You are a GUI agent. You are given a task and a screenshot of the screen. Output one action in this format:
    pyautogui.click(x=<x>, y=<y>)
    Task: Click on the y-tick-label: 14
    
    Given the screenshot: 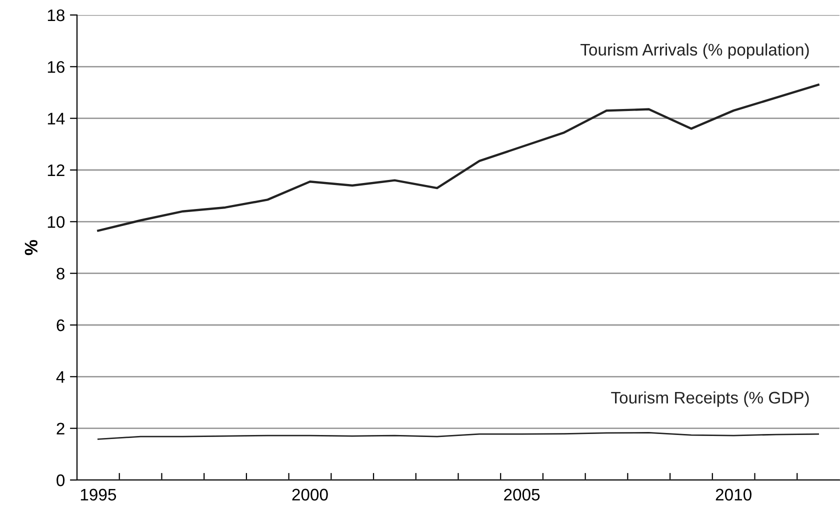 What is the action you would take?
    pyautogui.click(x=56, y=118)
    